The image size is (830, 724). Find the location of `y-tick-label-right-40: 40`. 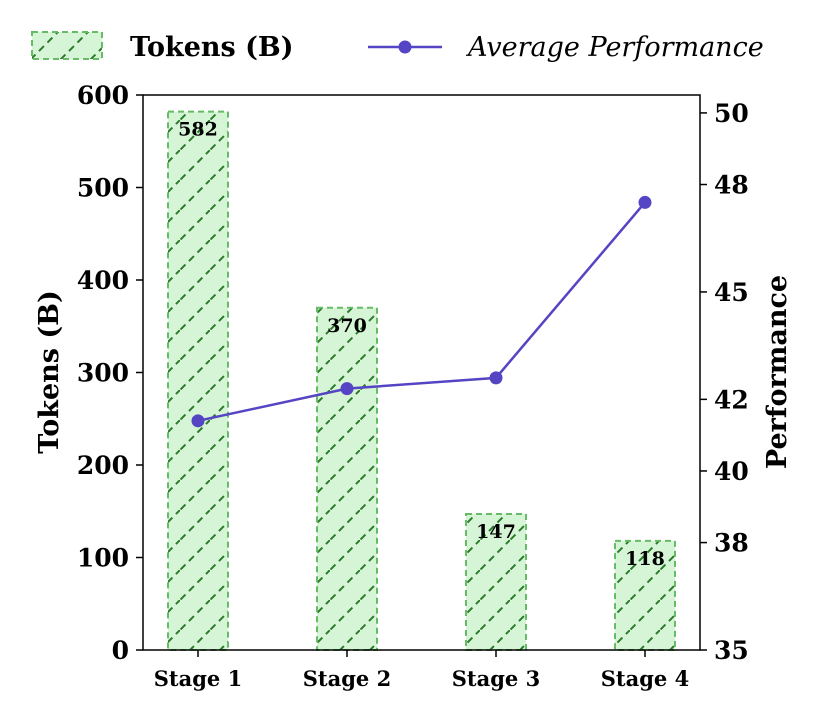

y-tick-label-right-40: 40 is located at coordinates (731, 471).